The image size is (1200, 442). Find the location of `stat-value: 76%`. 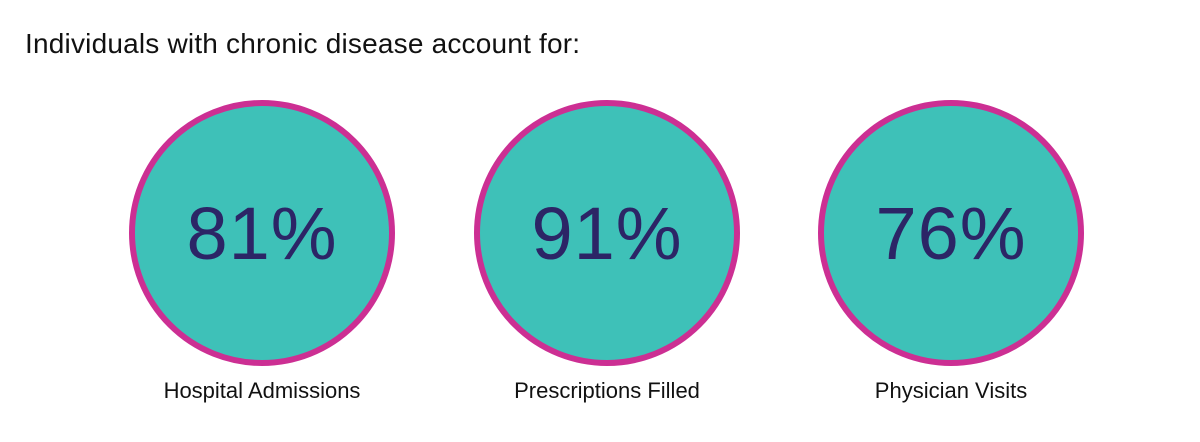

stat-value: 76% is located at coordinates (951, 233).